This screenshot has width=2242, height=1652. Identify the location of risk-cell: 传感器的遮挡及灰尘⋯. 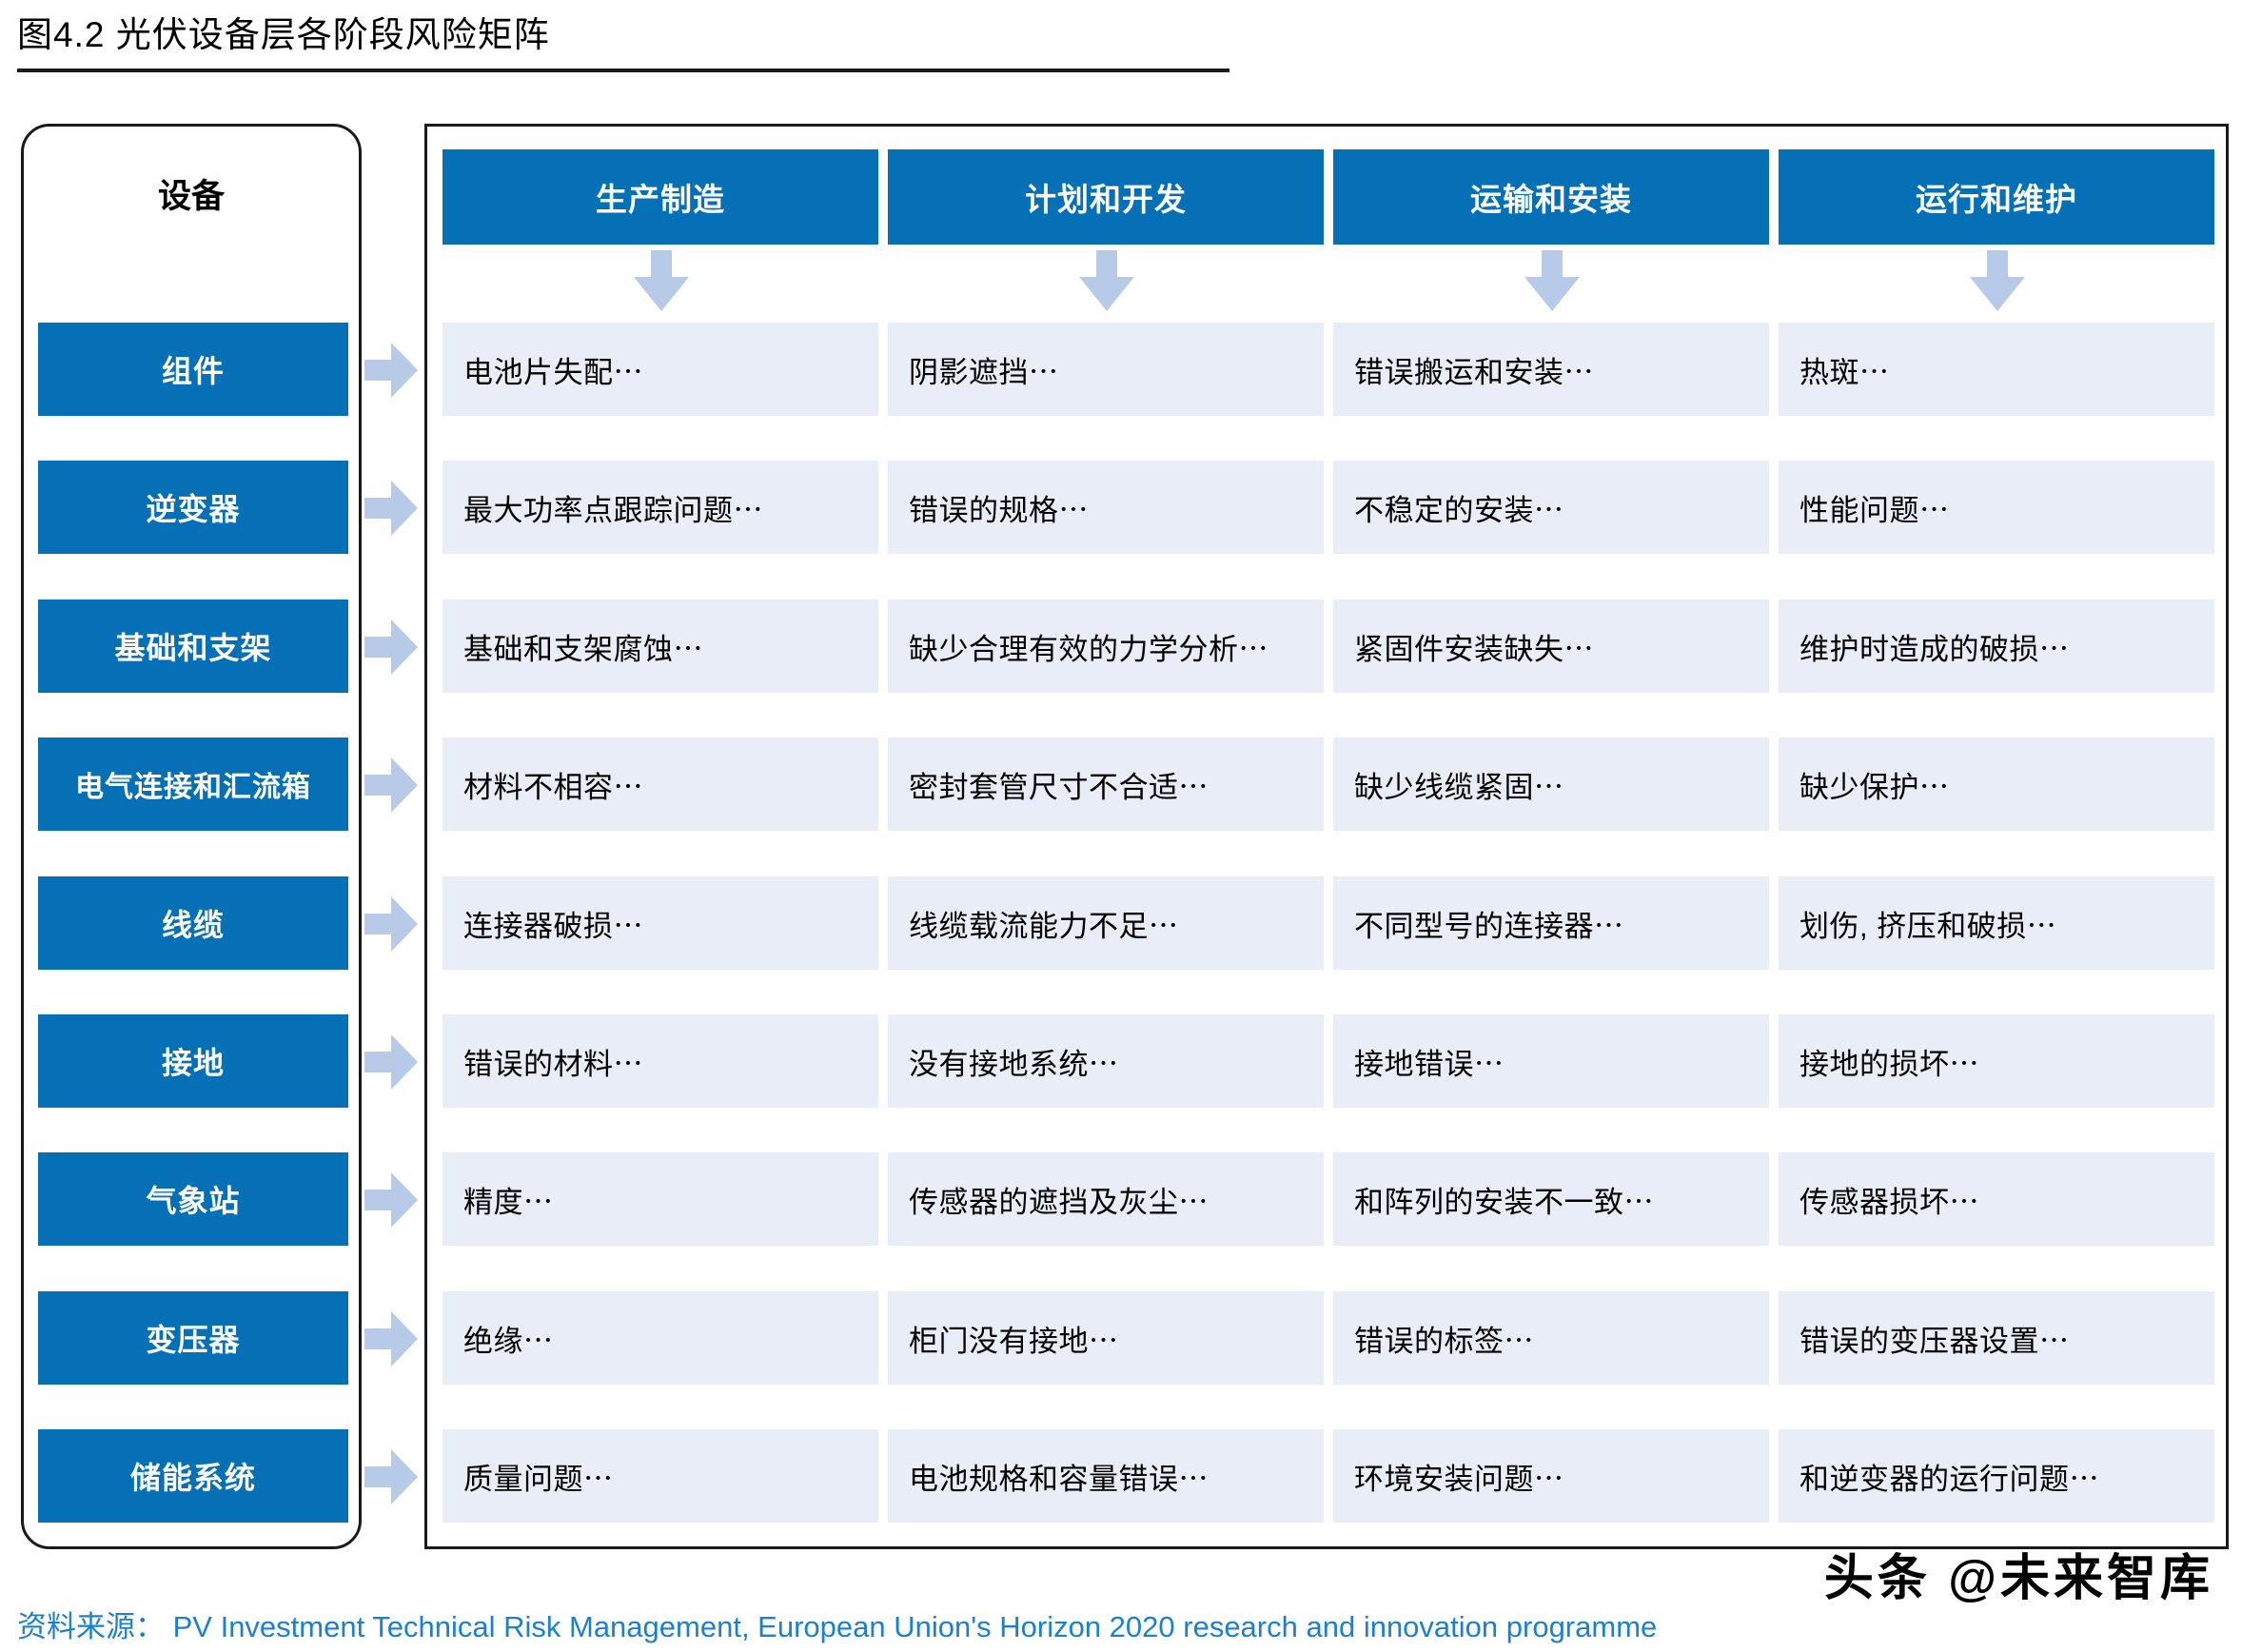
(1106, 1199).